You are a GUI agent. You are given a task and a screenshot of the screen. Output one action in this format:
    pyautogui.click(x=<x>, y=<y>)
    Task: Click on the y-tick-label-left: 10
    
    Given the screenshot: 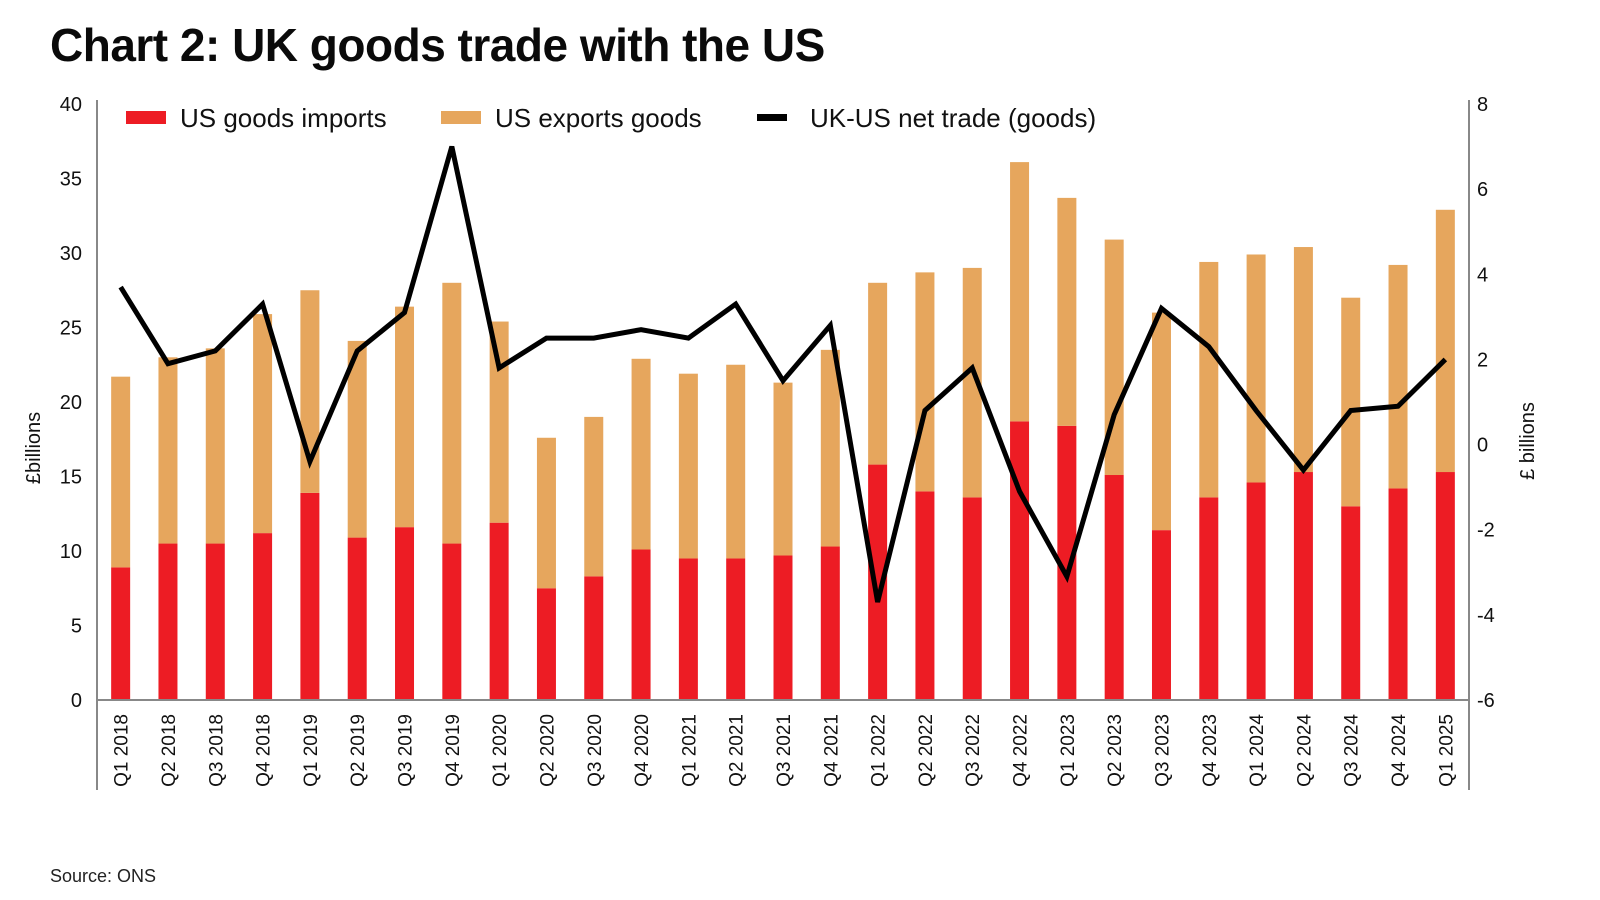 What is the action you would take?
    pyautogui.click(x=71, y=552)
    